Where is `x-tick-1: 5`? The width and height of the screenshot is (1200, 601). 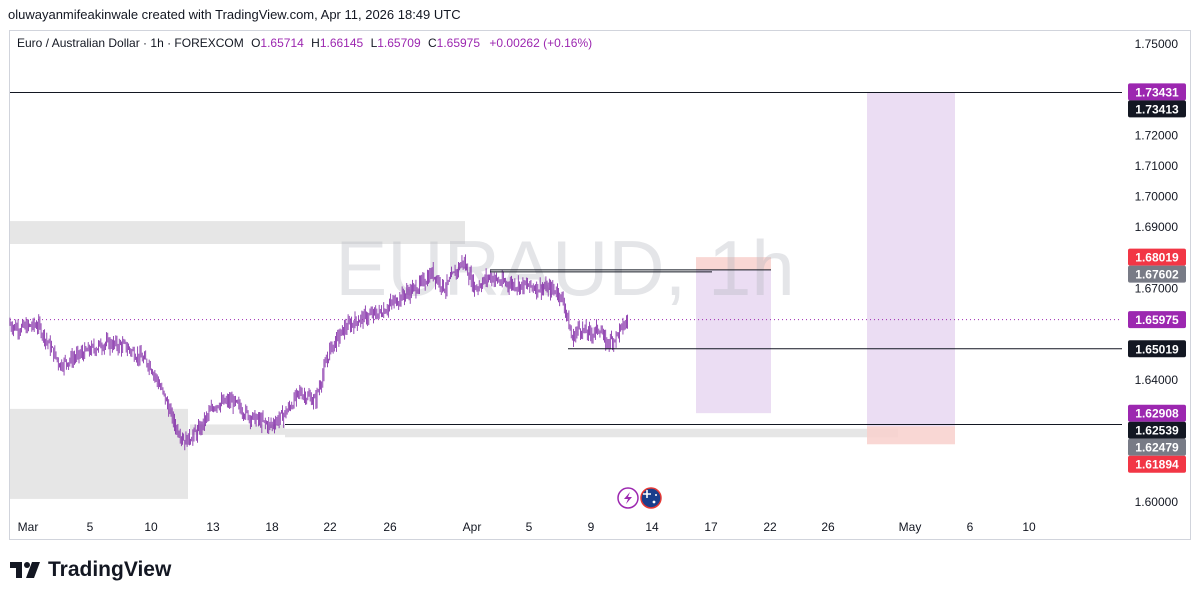 x-tick-1: 5 is located at coordinates (90, 527).